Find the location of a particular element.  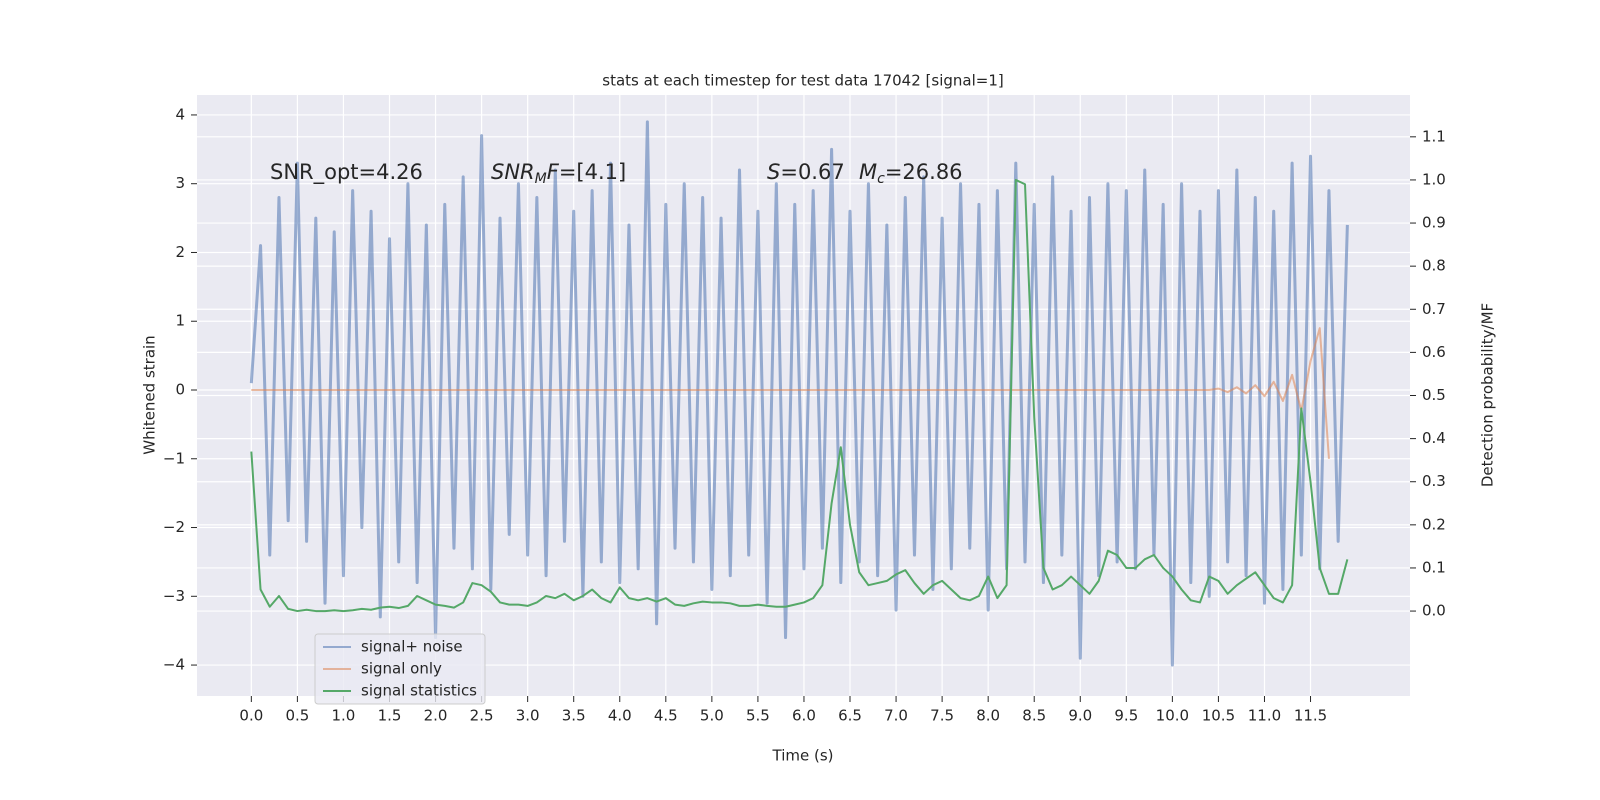

y2-tick-label: 0.5 is located at coordinates (1434, 395).